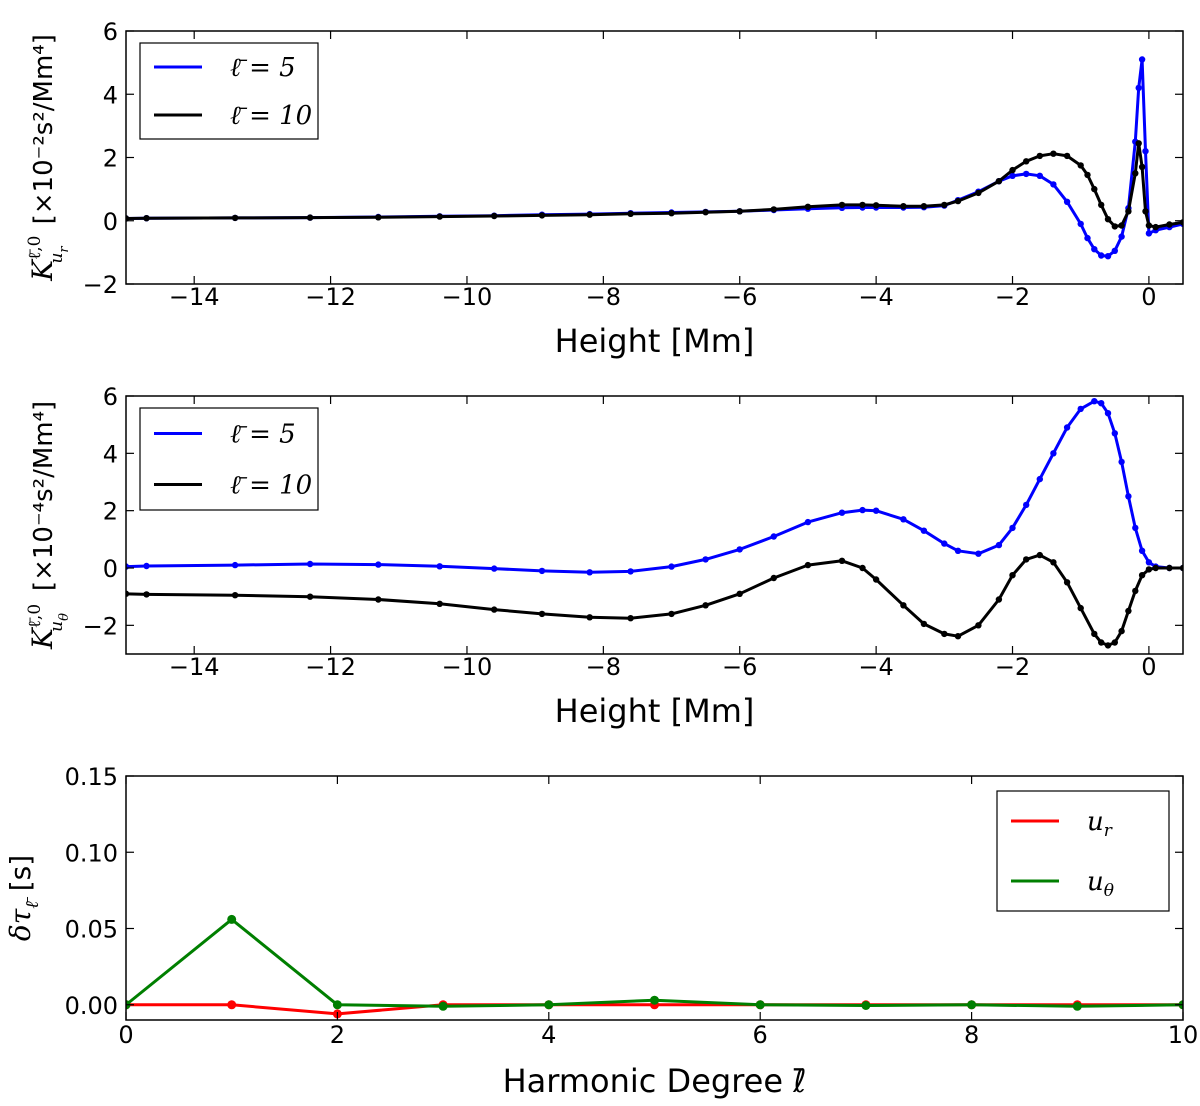 This screenshot has width=1200, height=1106. I want to click on y-label-units: [×10⁻²s²/Mm⁴], so click(44, 129).